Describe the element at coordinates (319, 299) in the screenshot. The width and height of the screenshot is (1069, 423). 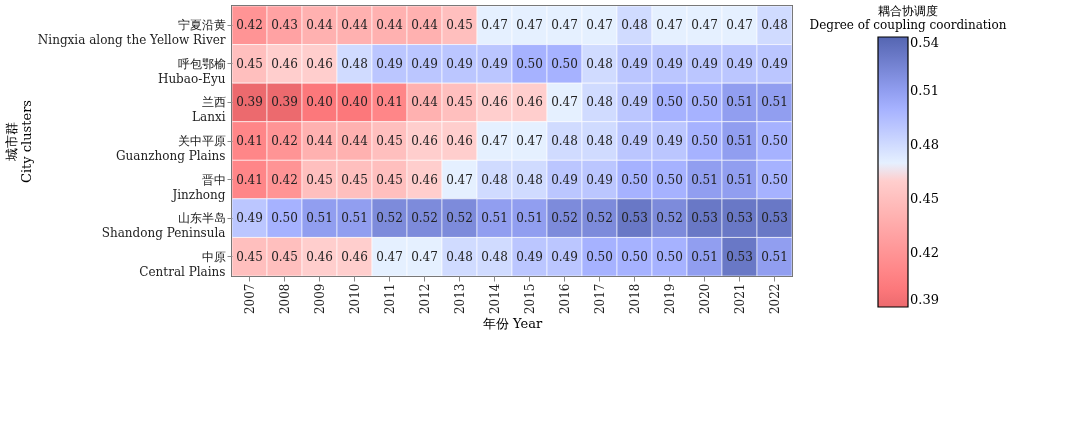
I see `x-tick-label: 2009` at that location.